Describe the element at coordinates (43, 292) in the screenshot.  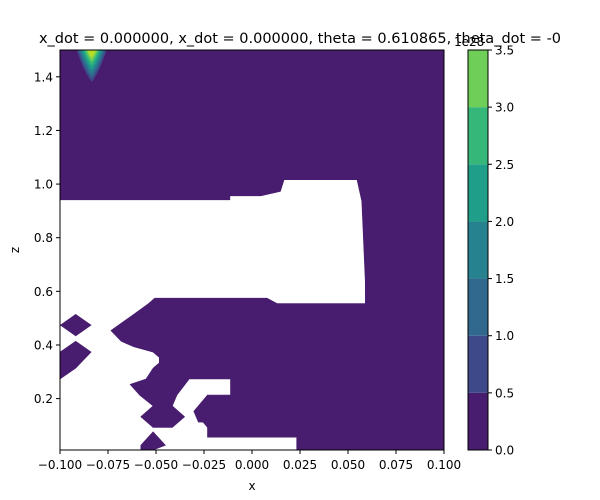
I see `y-tick-label: 0.6` at that location.